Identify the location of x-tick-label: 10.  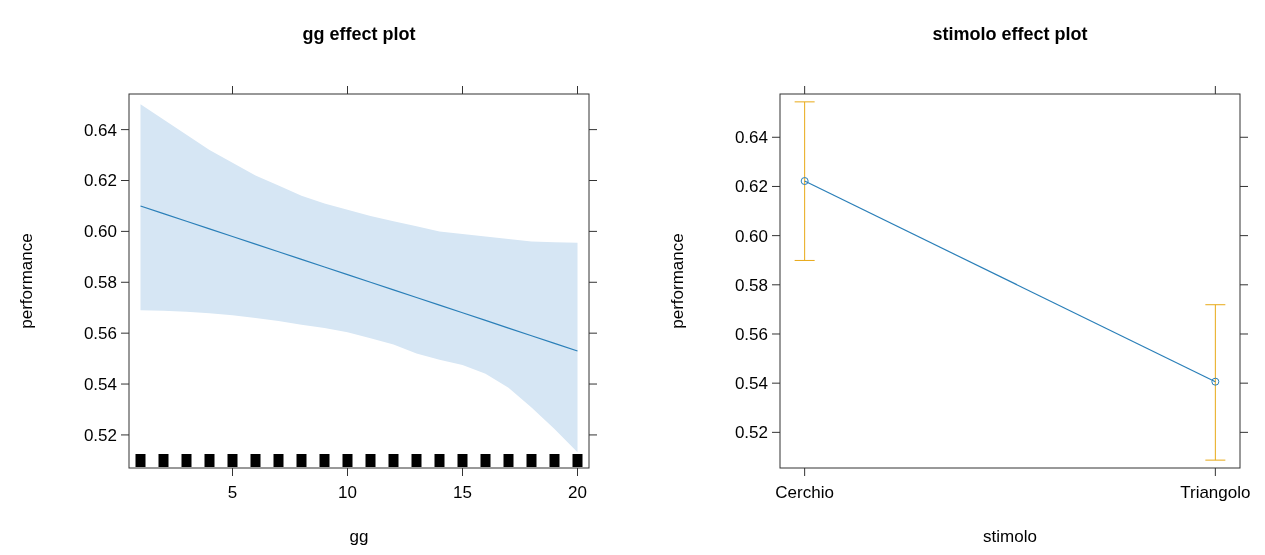
(347, 492).